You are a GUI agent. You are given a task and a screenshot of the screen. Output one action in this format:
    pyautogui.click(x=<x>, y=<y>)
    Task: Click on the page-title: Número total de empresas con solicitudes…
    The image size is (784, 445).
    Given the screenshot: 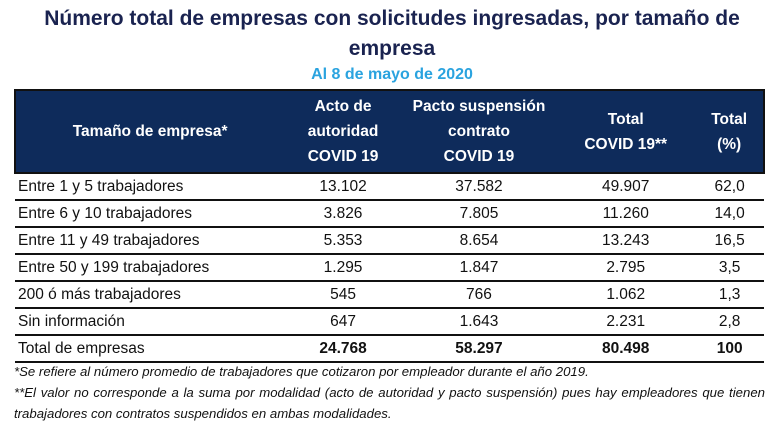 What is the action you would take?
    pyautogui.click(x=392, y=33)
    